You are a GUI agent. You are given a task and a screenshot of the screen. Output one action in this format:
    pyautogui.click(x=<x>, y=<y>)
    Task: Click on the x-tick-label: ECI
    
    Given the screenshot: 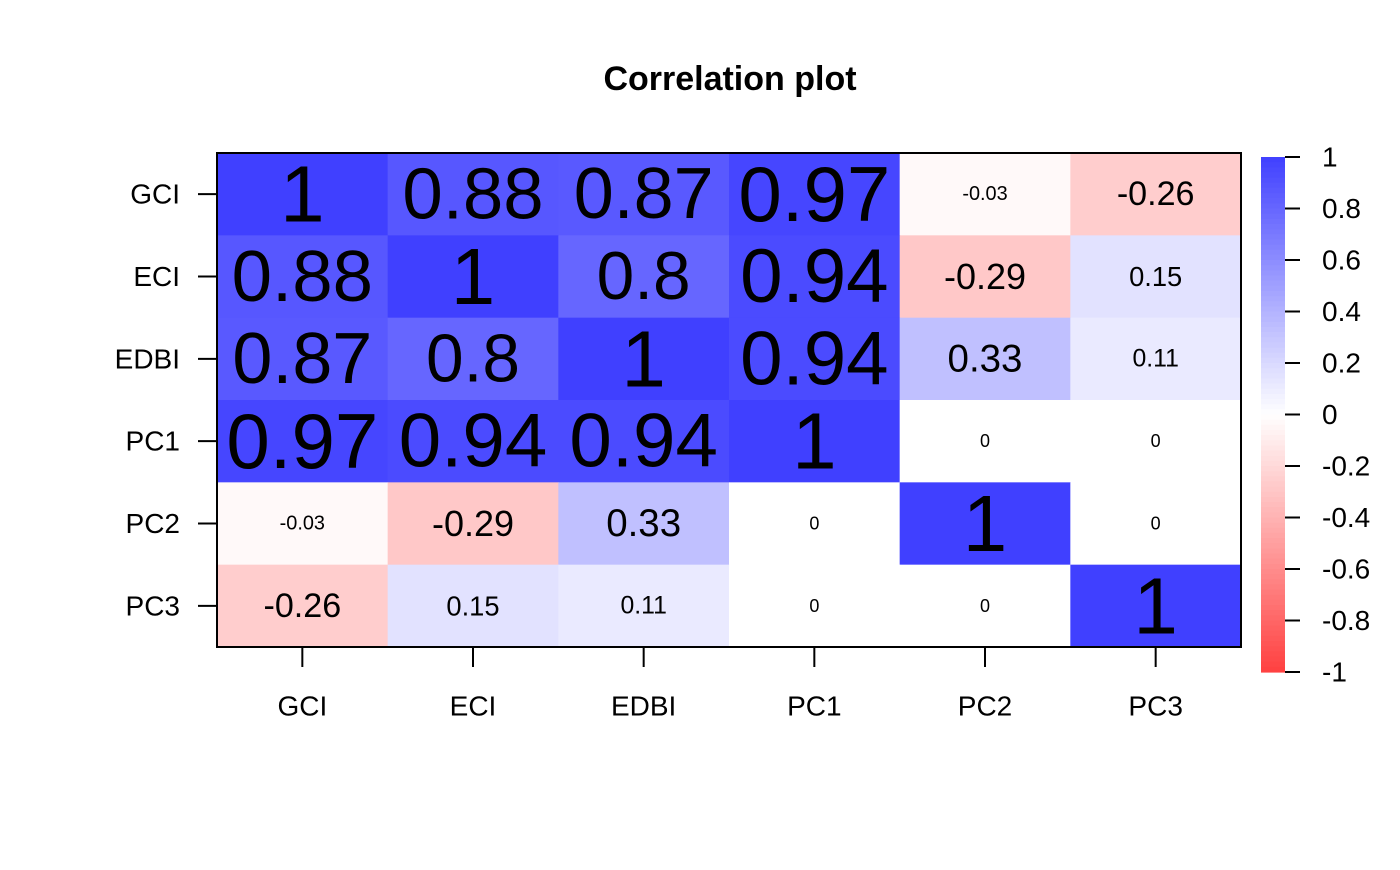 What is the action you would take?
    pyautogui.click(x=473, y=706)
    